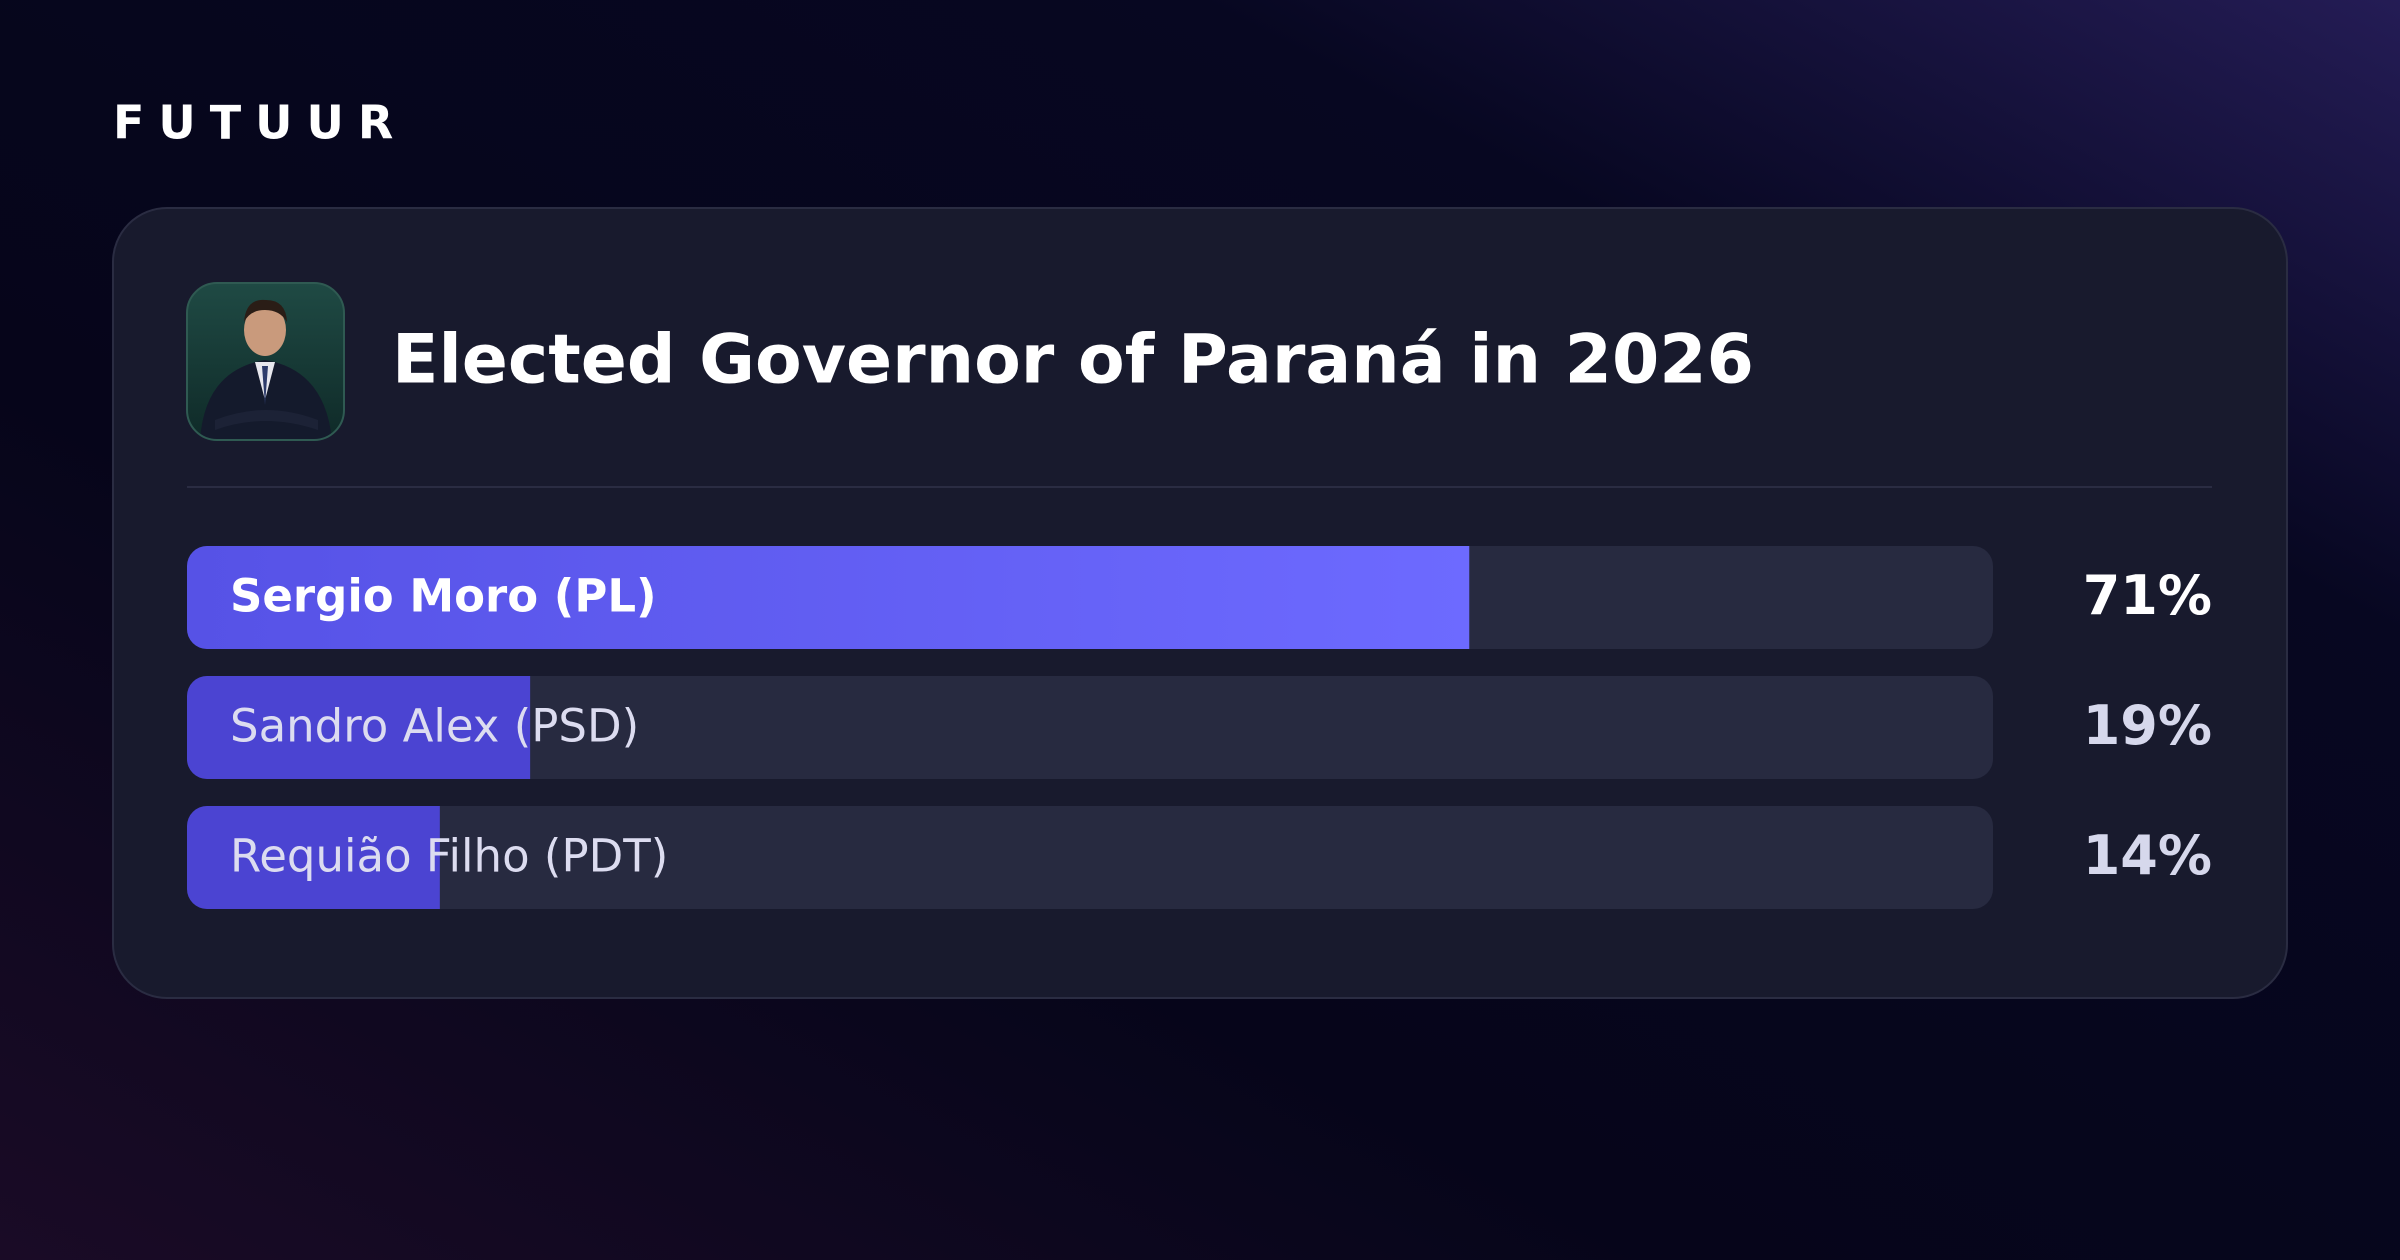  I want to click on avatar, so click(265, 361).